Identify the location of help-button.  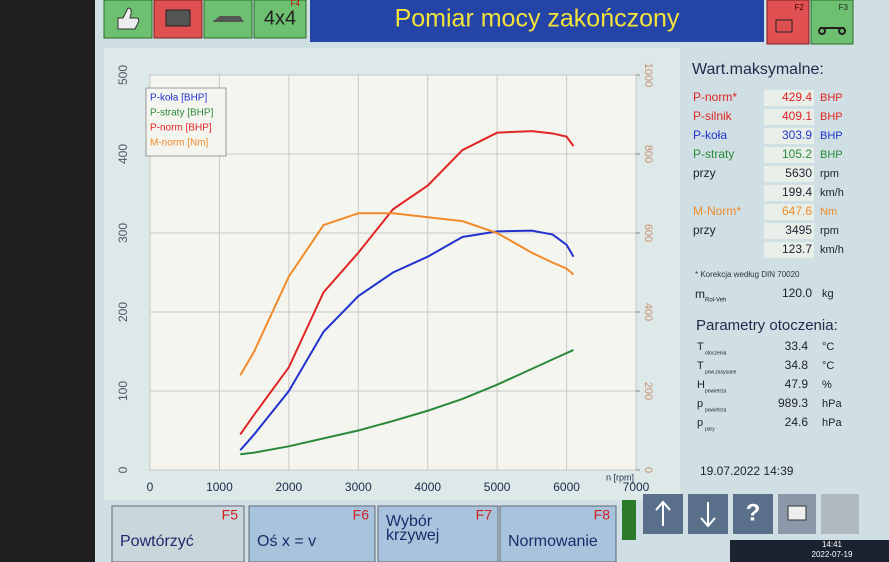
(753, 514).